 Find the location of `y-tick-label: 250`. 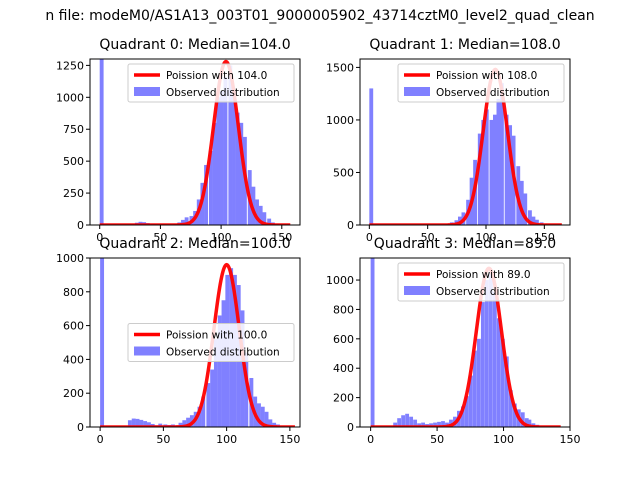

y-tick-label: 250 is located at coordinates (73, 193).